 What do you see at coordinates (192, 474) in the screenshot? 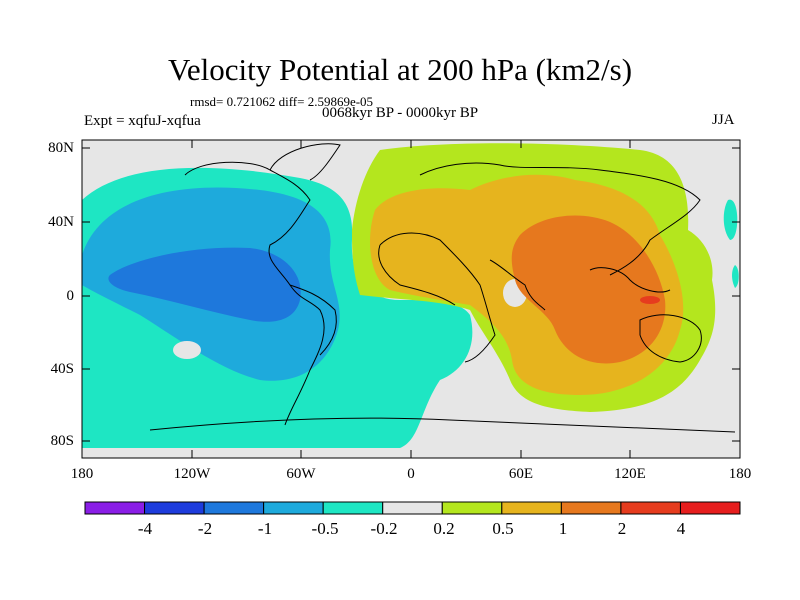
I see `x-label-120w: 120W` at bounding box center [192, 474].